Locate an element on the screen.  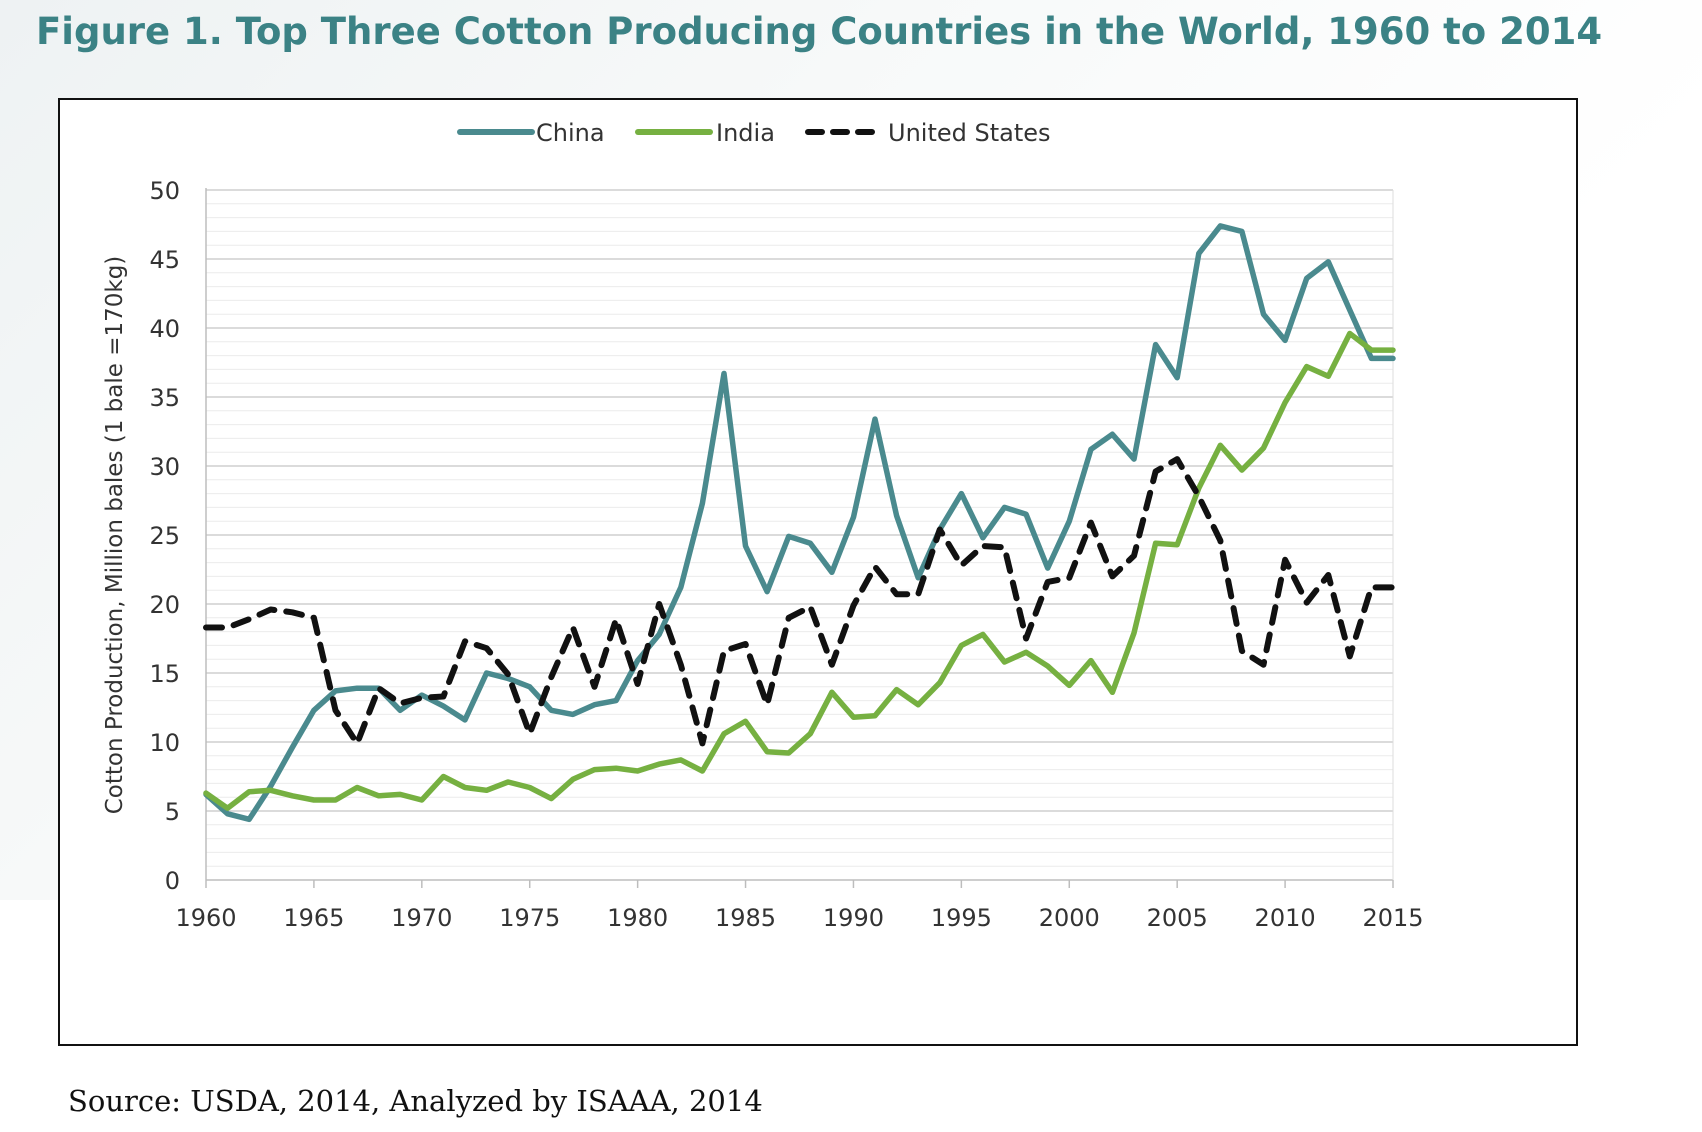
x-tick-label: 1995 is located at coordinates (961, 918).